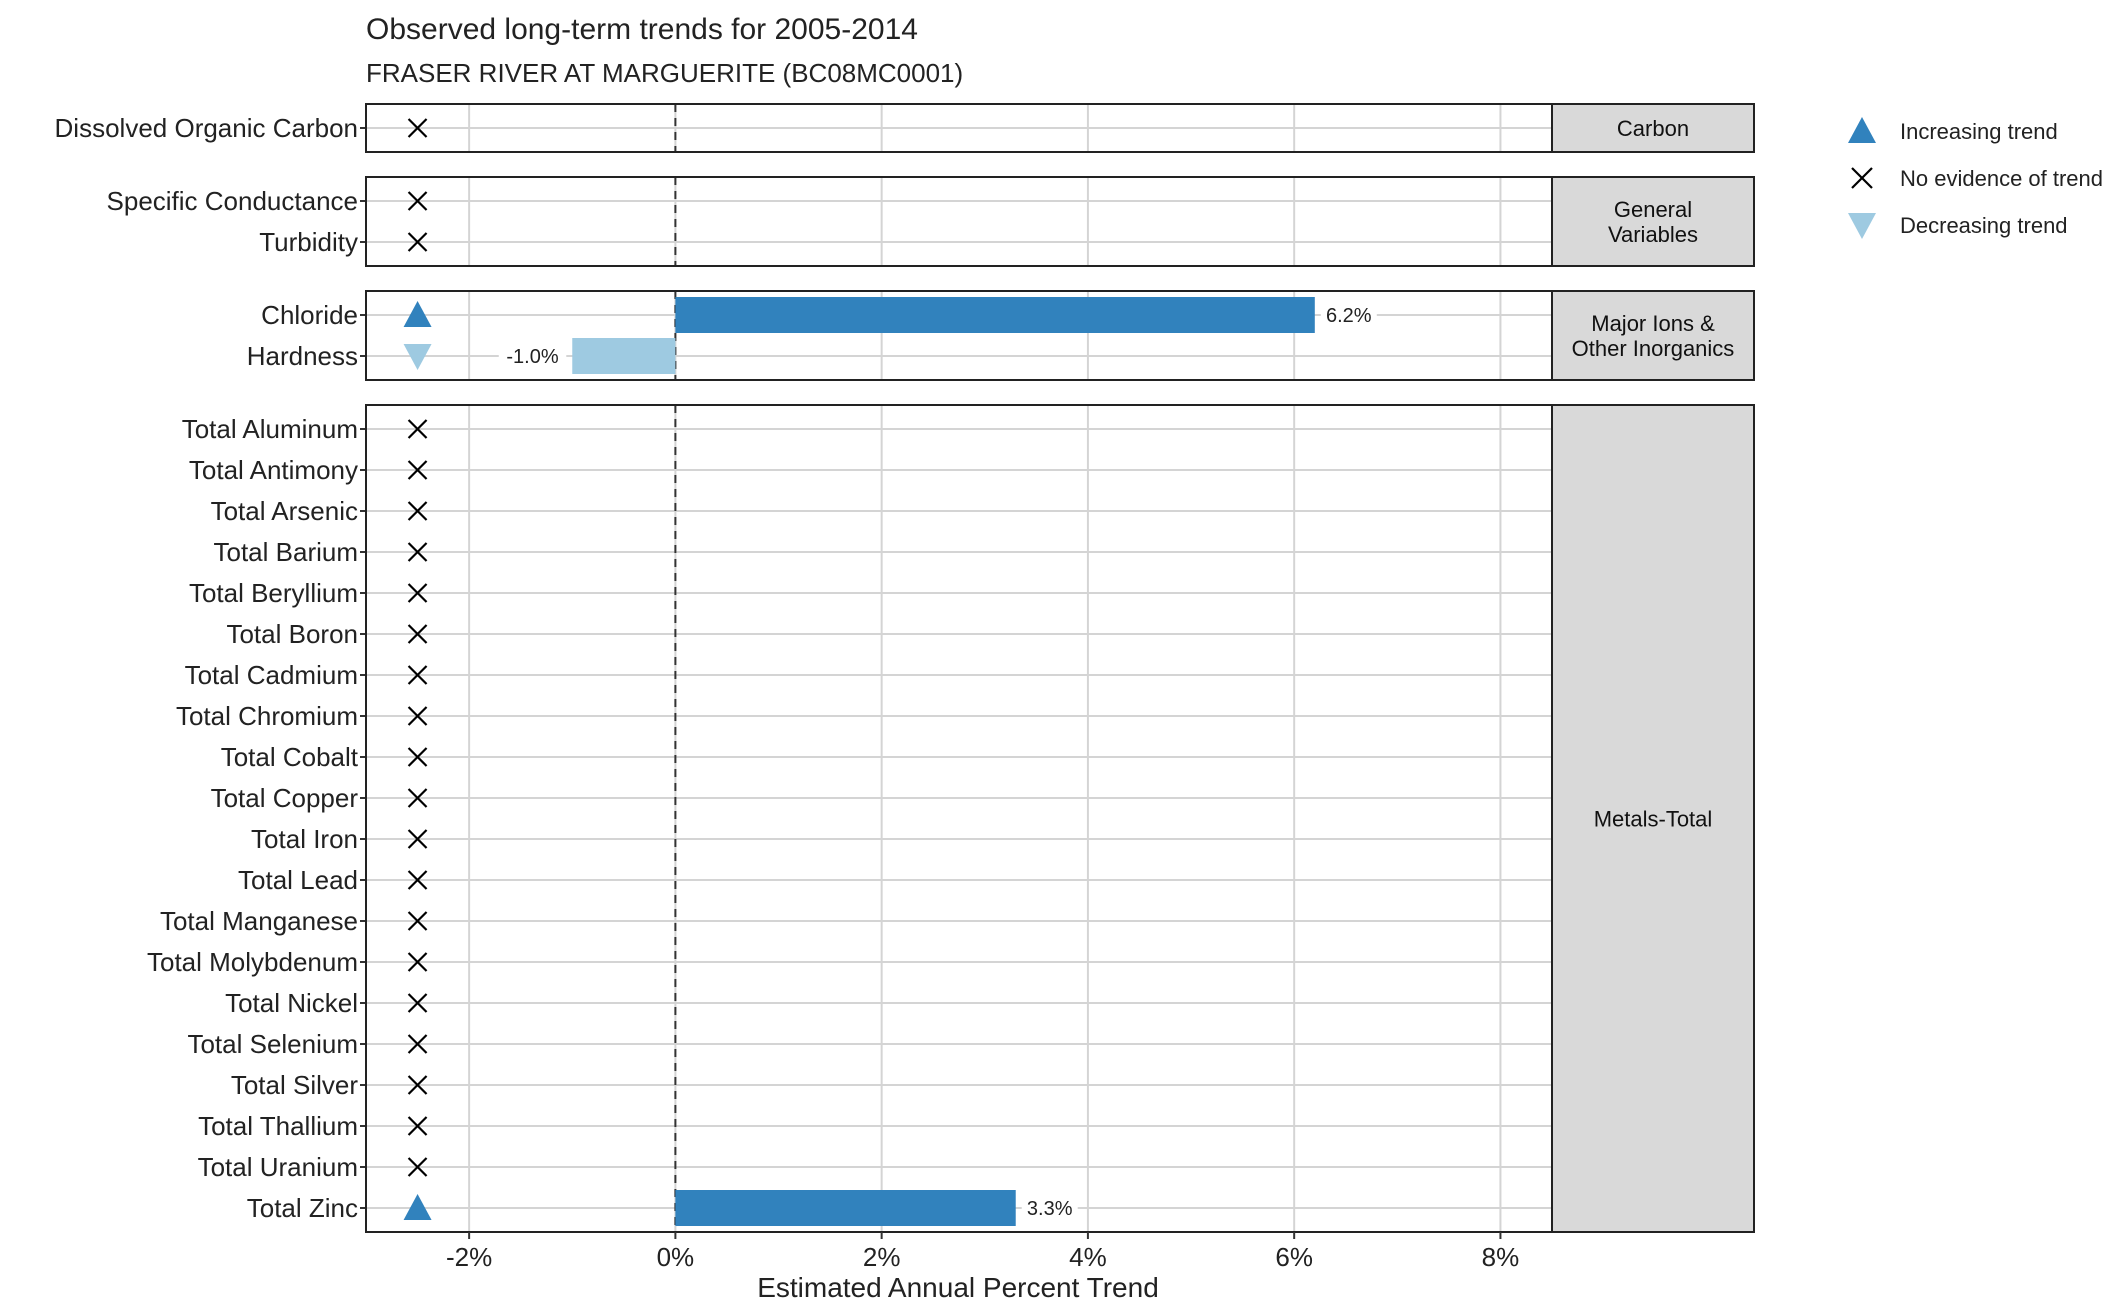 The width and height of the screenshot is (2112, 1309). I want to click on bar-hardness, so click(624, 356).